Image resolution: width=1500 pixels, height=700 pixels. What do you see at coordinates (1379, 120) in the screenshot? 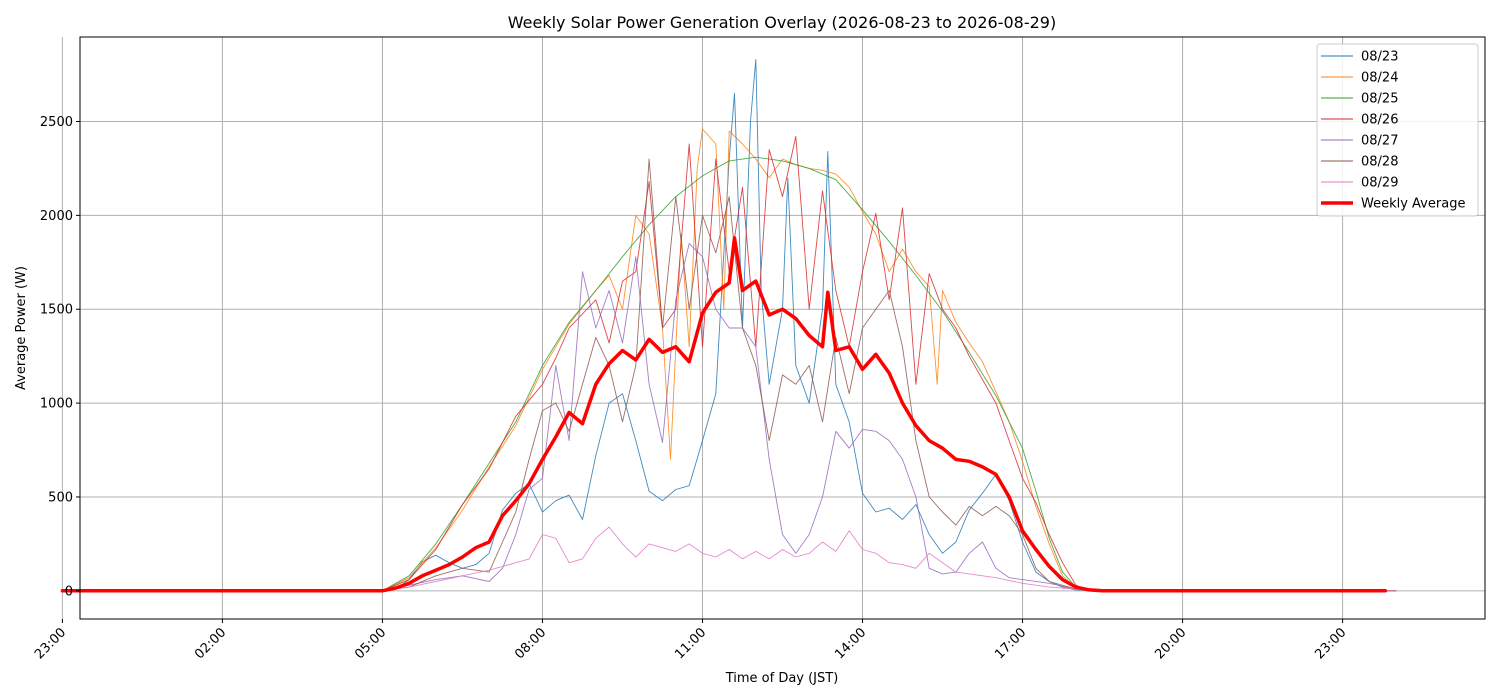
I see `legend-label: 08/26` at bounding box center [1379, 120].